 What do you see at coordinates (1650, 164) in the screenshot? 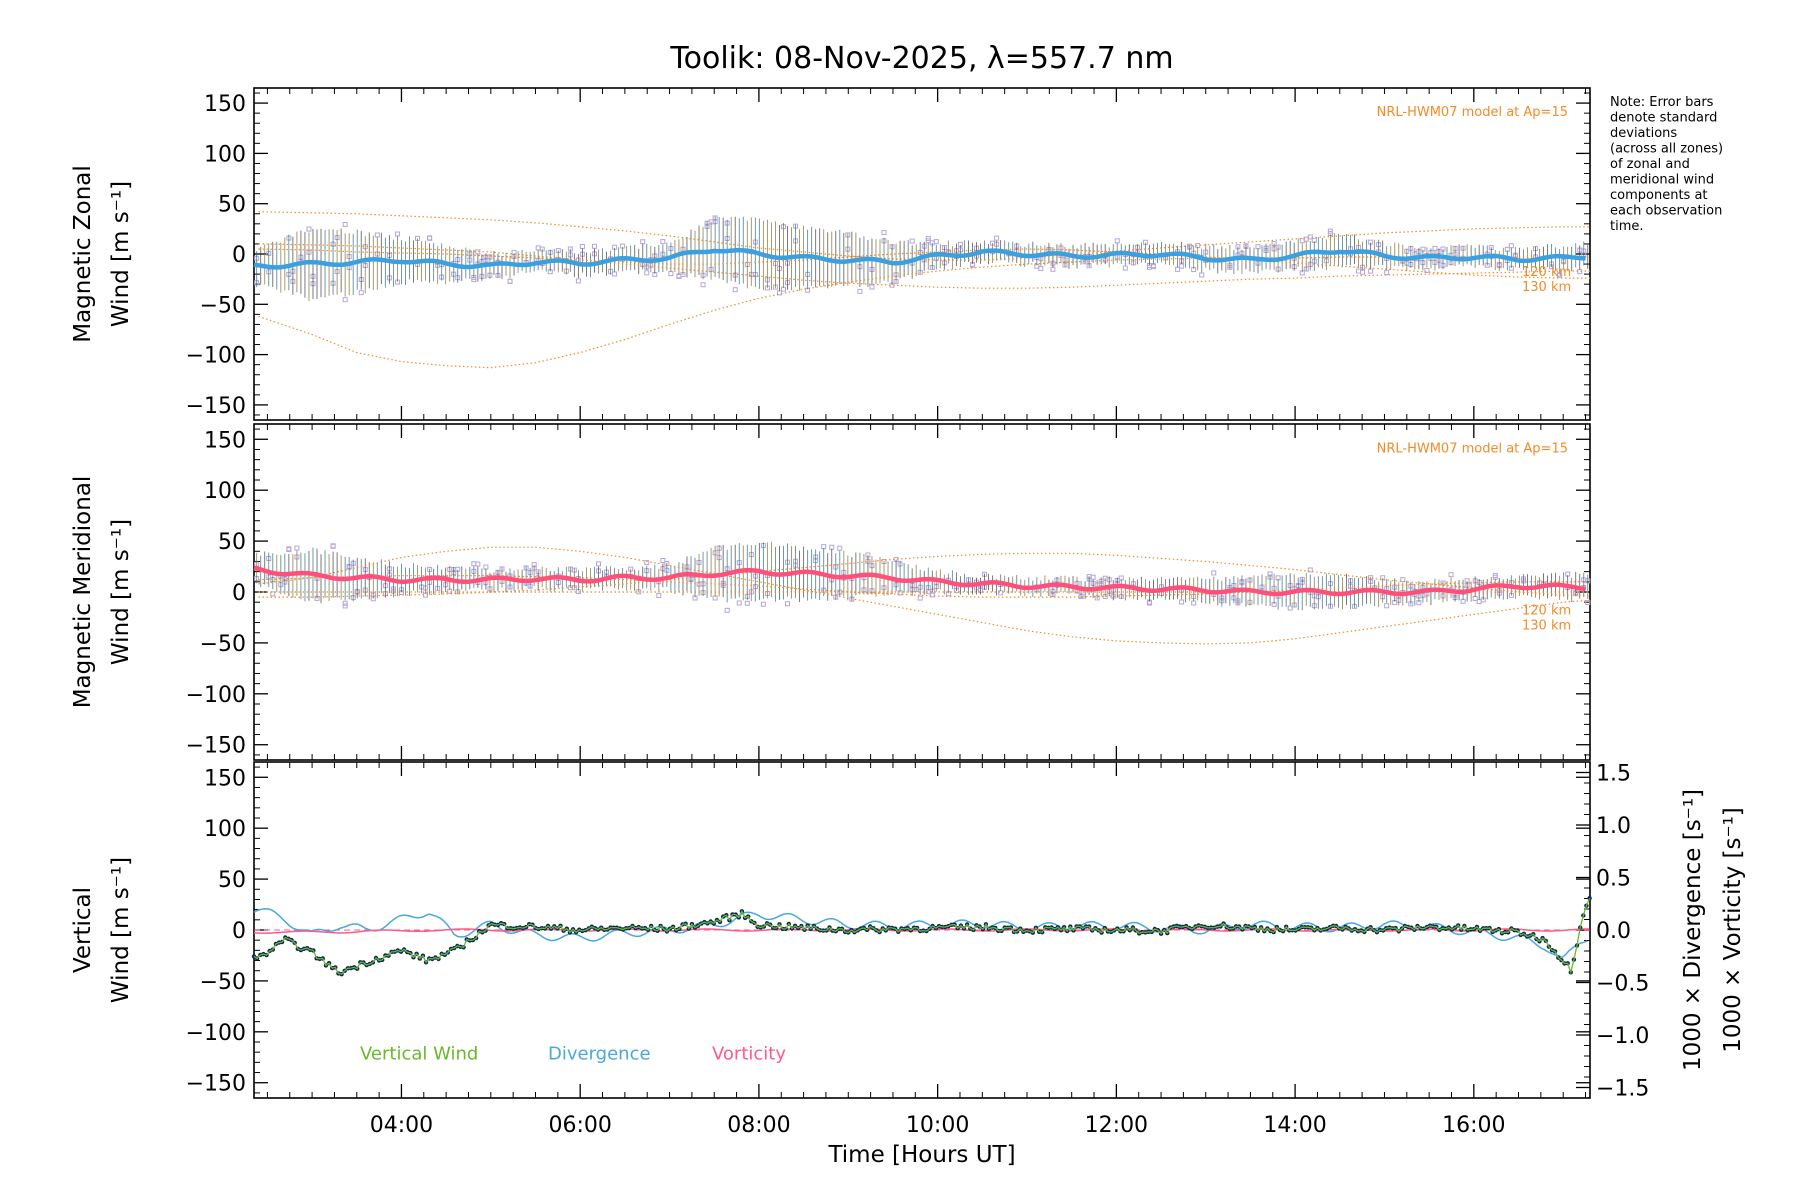
I see `note-line: of zonal and` at bounding box center [1650, 164].